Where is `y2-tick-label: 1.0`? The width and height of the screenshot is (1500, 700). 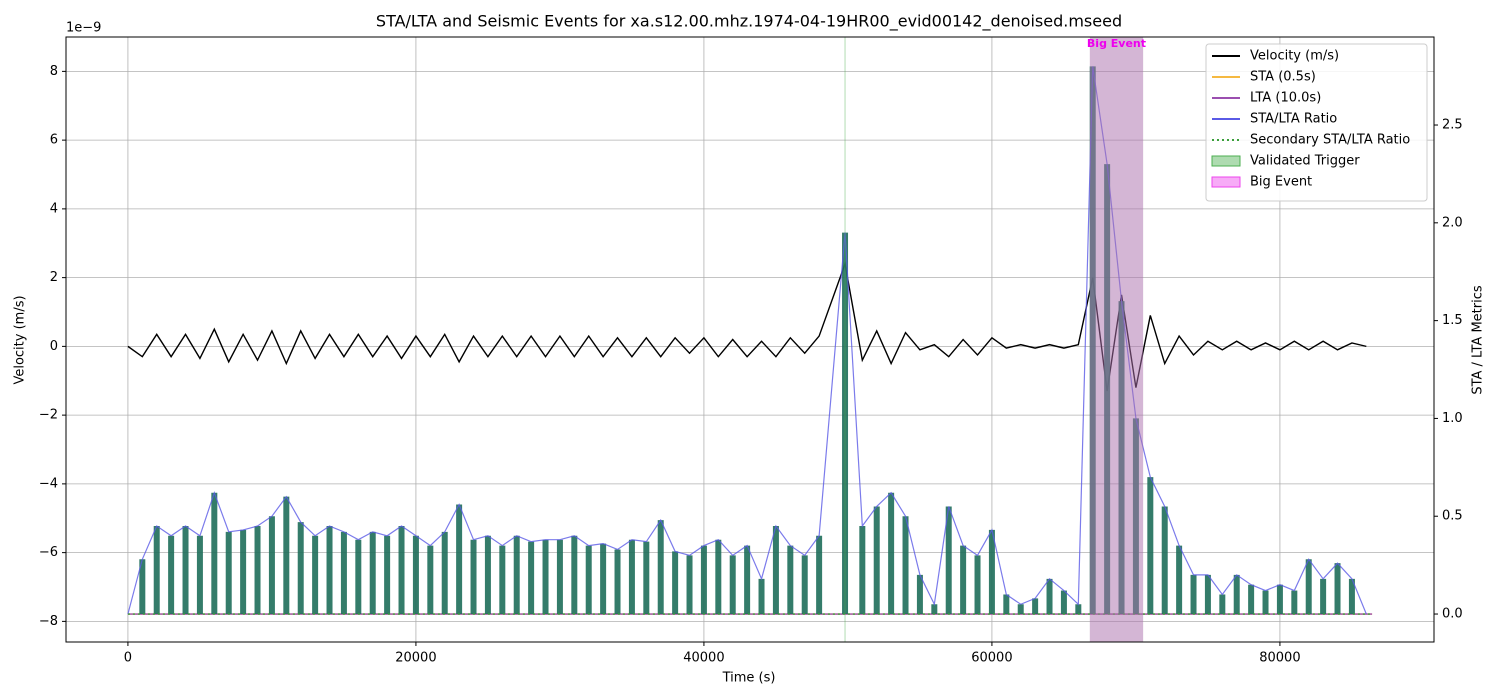 y2-tick-label: 1.0 is located at coordinates (1452, 418).